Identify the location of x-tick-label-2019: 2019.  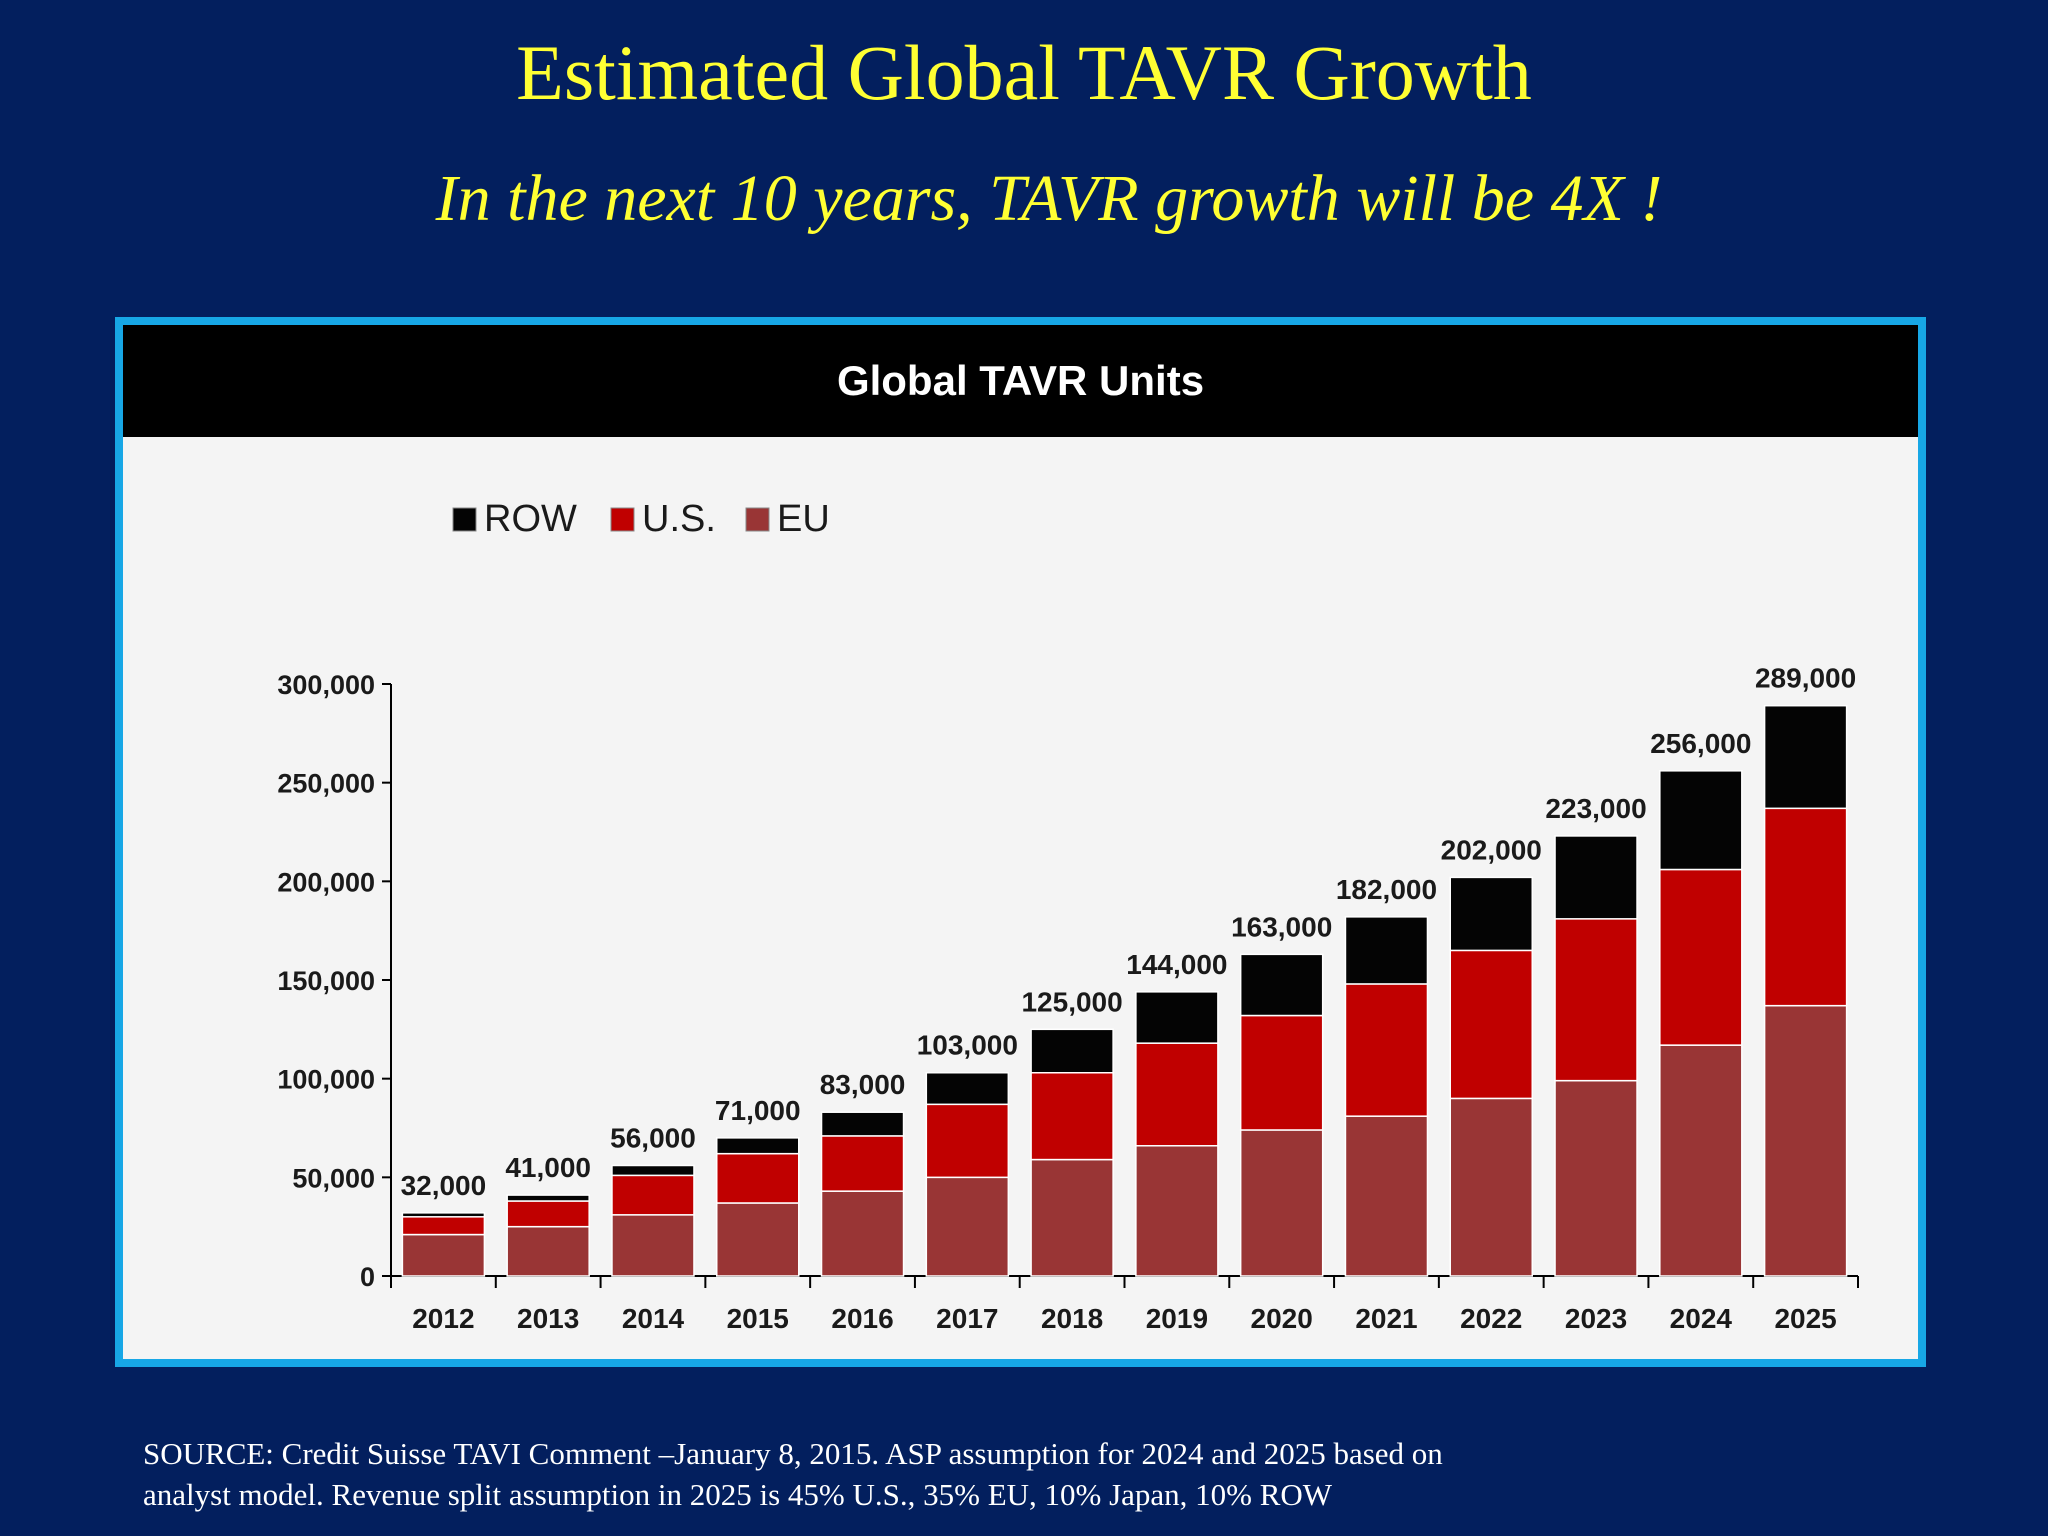
(1177, 1318).